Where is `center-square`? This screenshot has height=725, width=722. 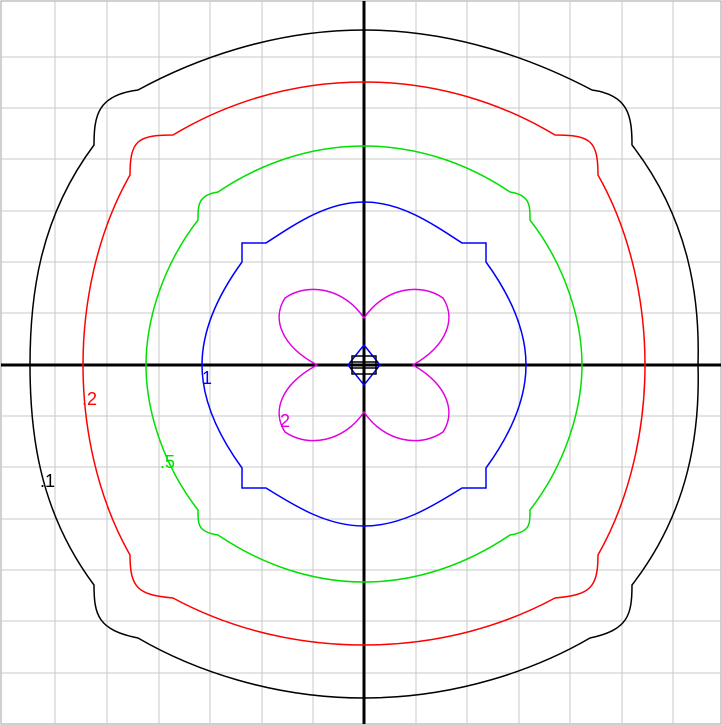
center-square is located at coordinates (364, 365).